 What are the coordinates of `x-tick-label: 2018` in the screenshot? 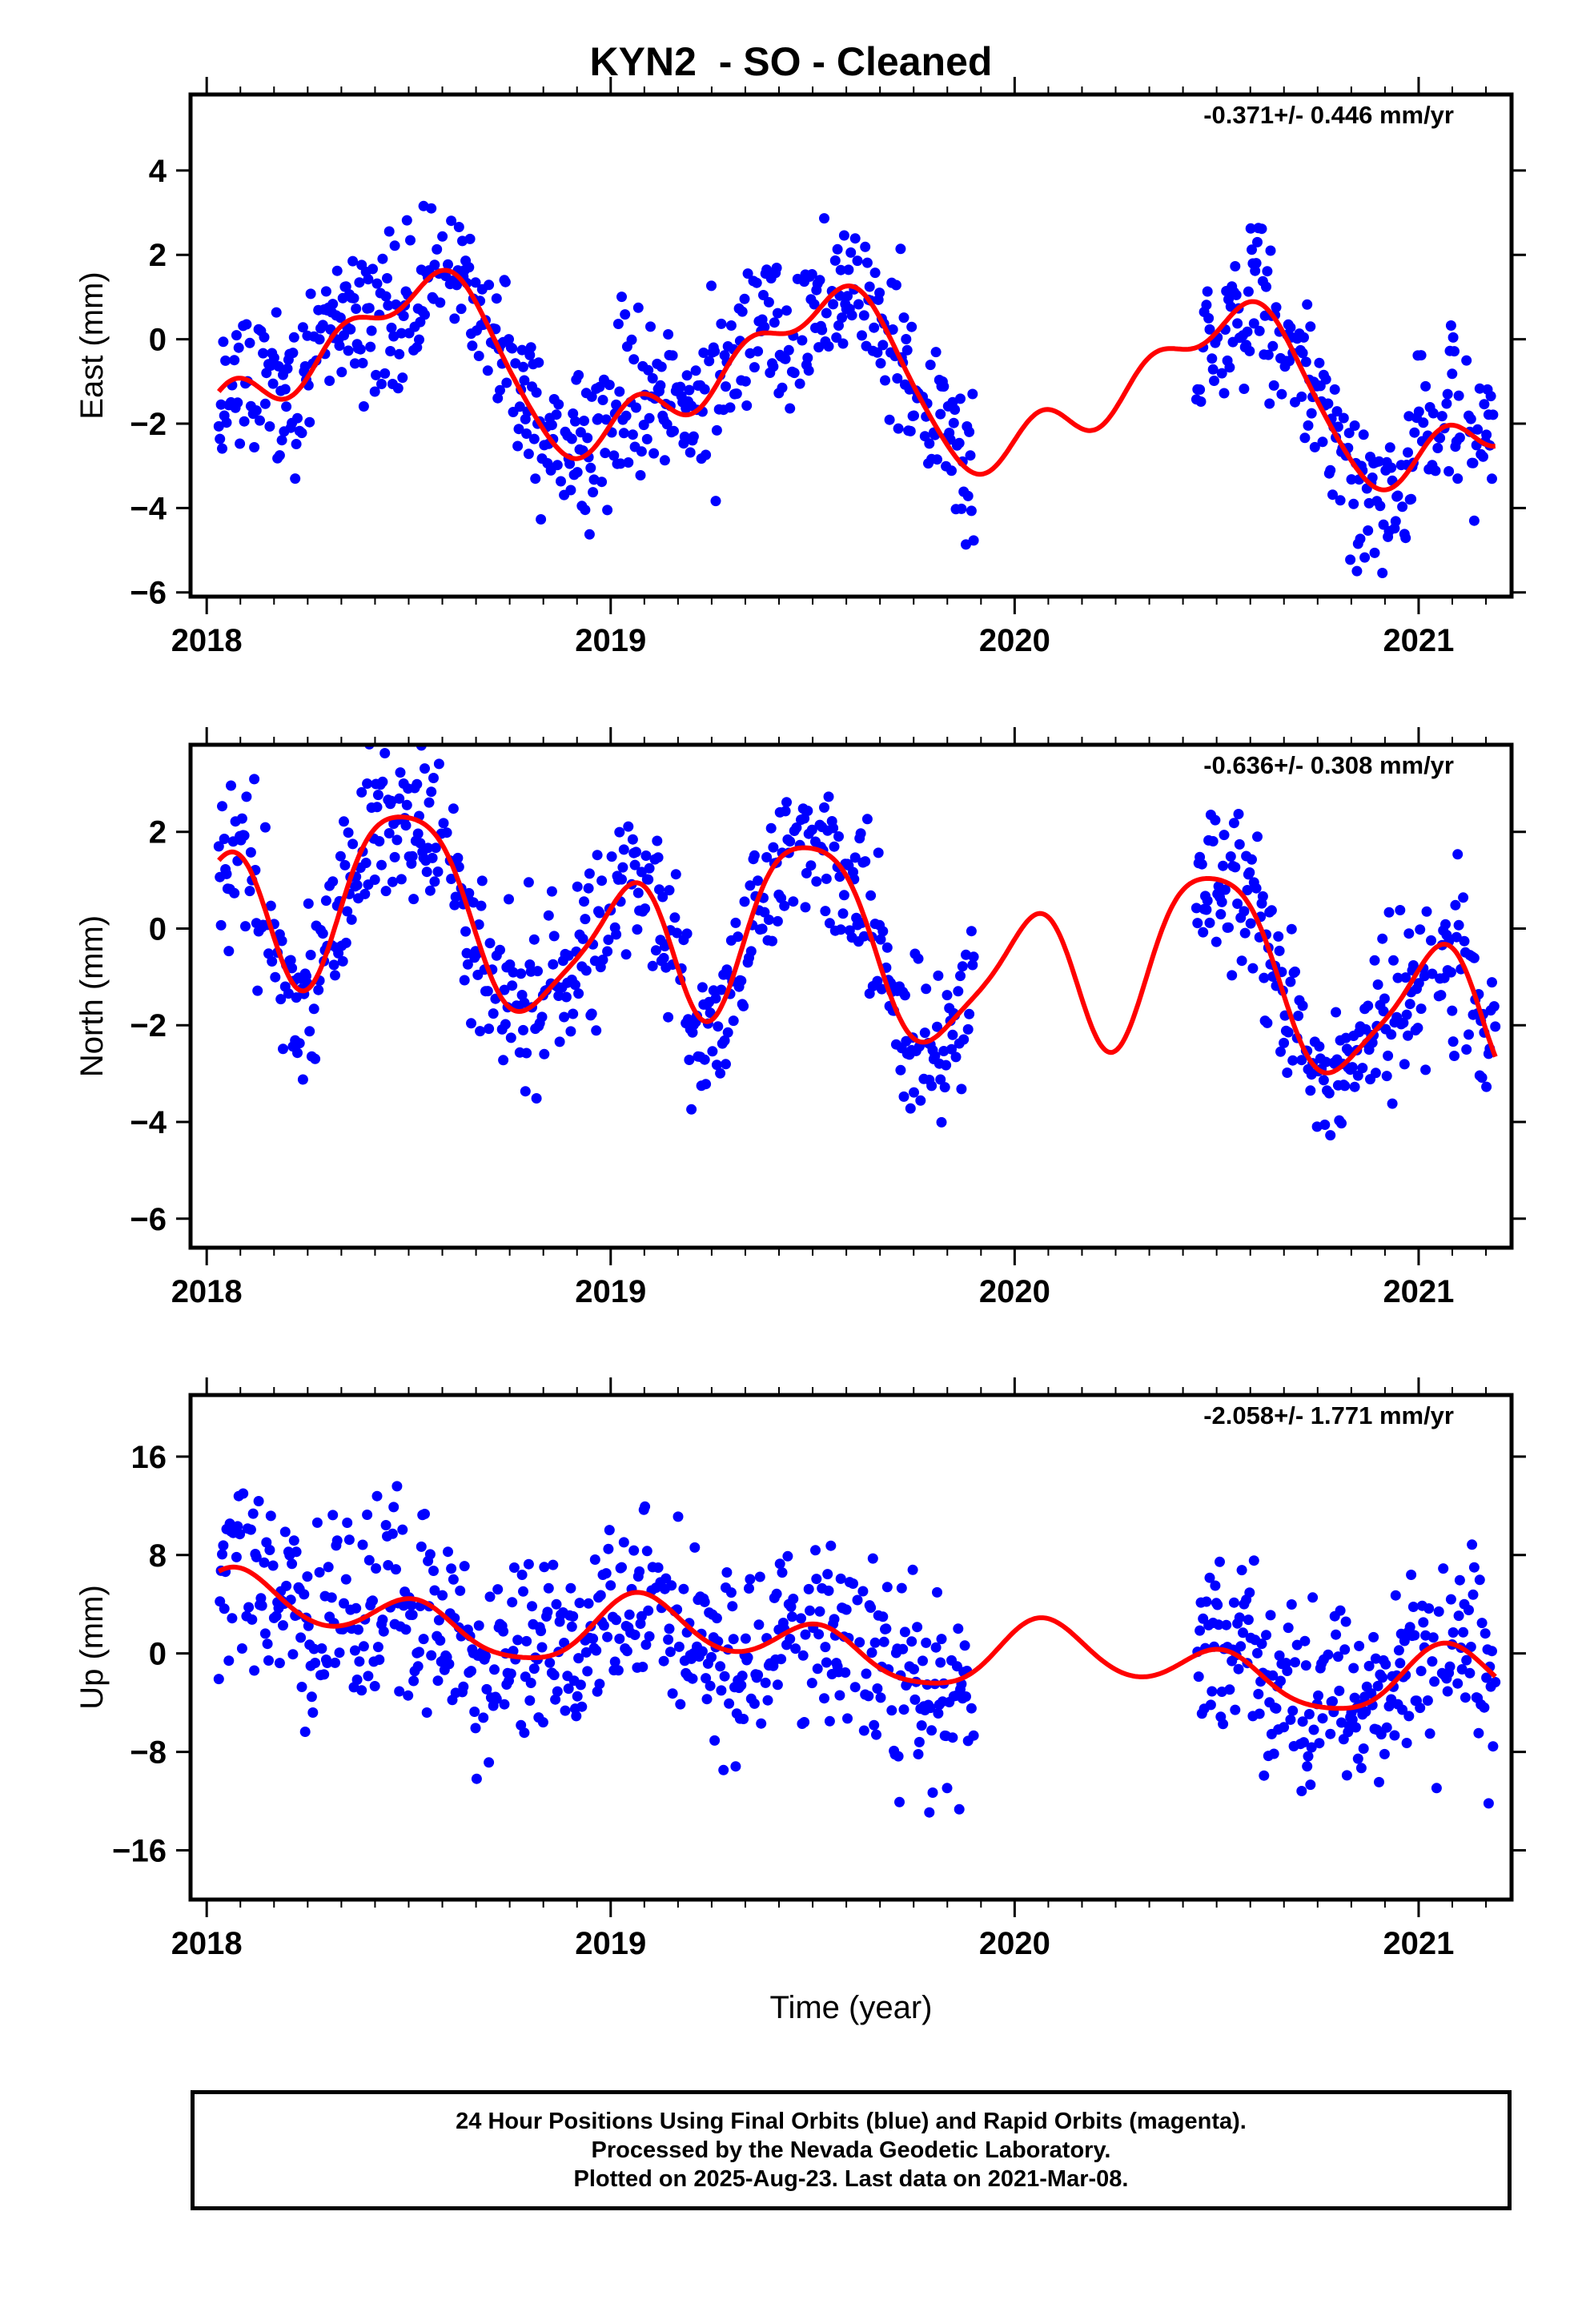 It's located at (207, 640).